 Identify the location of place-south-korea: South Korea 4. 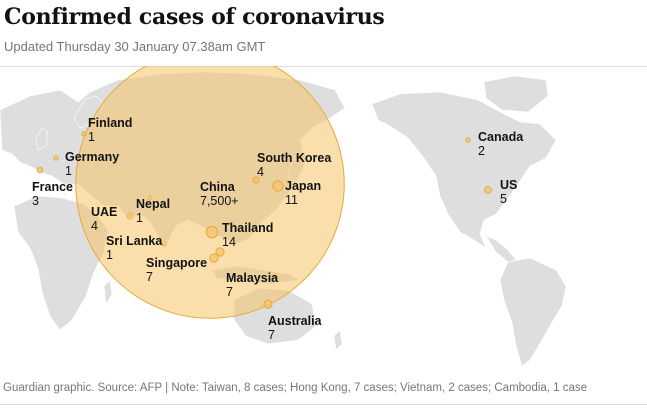
(294, 165).